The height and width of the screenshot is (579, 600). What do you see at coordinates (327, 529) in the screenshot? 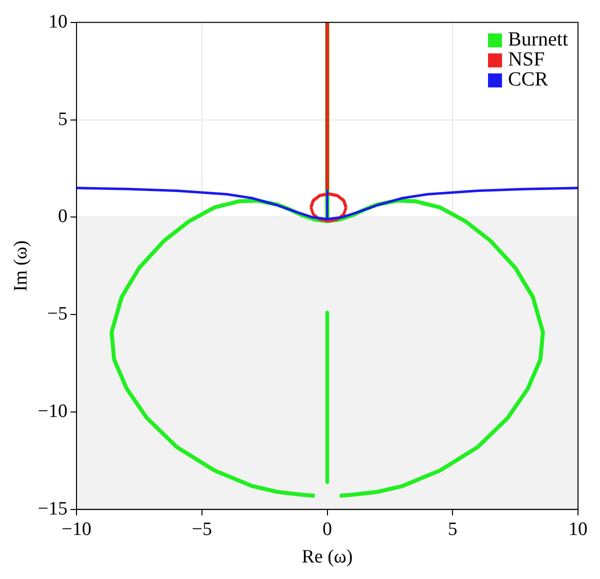
I see `x-tick-label: 0` at bounding box center [327, 529].